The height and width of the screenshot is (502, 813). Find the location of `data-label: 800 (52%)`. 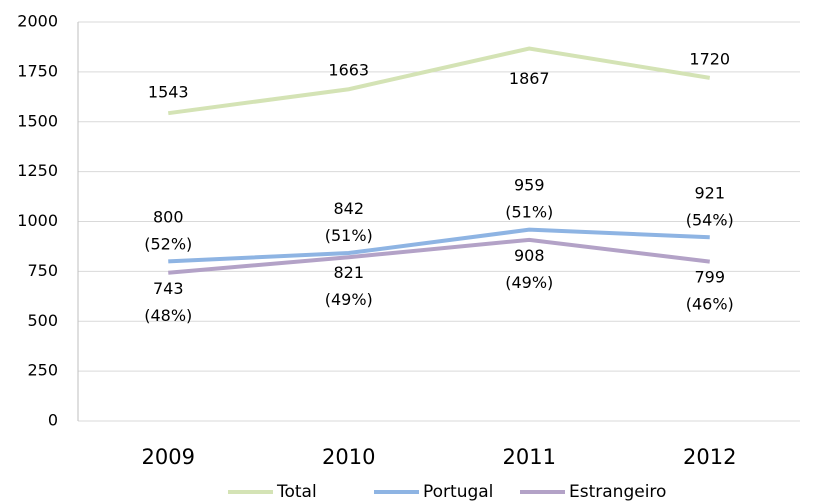

data-label: 800 (52%) is located at coordinates (168, 230).